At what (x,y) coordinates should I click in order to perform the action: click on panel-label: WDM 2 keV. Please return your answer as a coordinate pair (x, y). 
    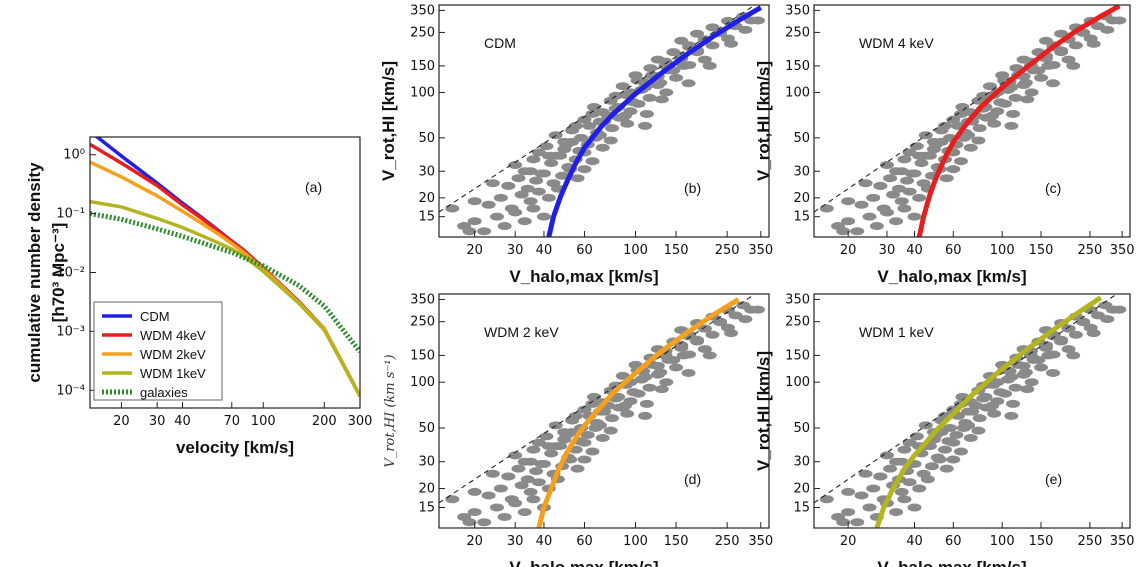
    Looking at the image, I should click on (521, 332).